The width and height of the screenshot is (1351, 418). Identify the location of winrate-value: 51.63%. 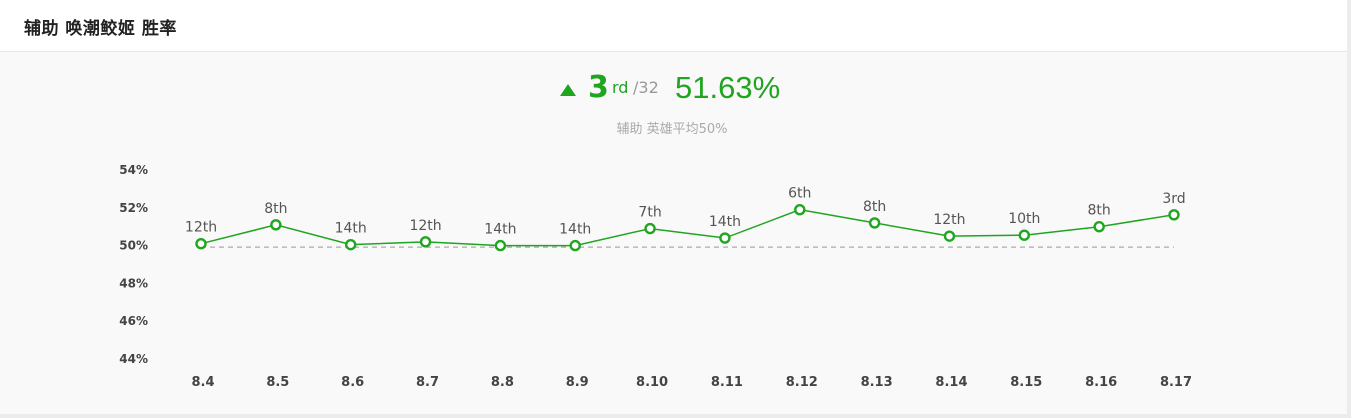
(728, 87).